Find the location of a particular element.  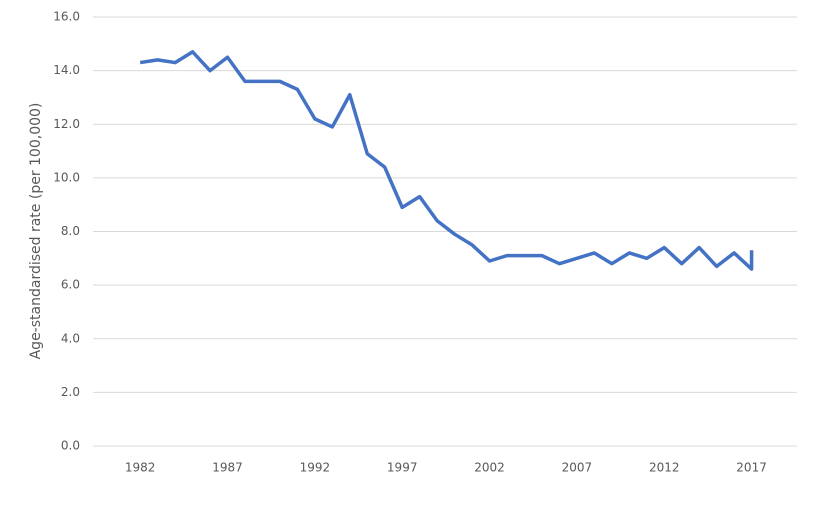

x-tick-label: 1982 is located at coordinates (140, 468).